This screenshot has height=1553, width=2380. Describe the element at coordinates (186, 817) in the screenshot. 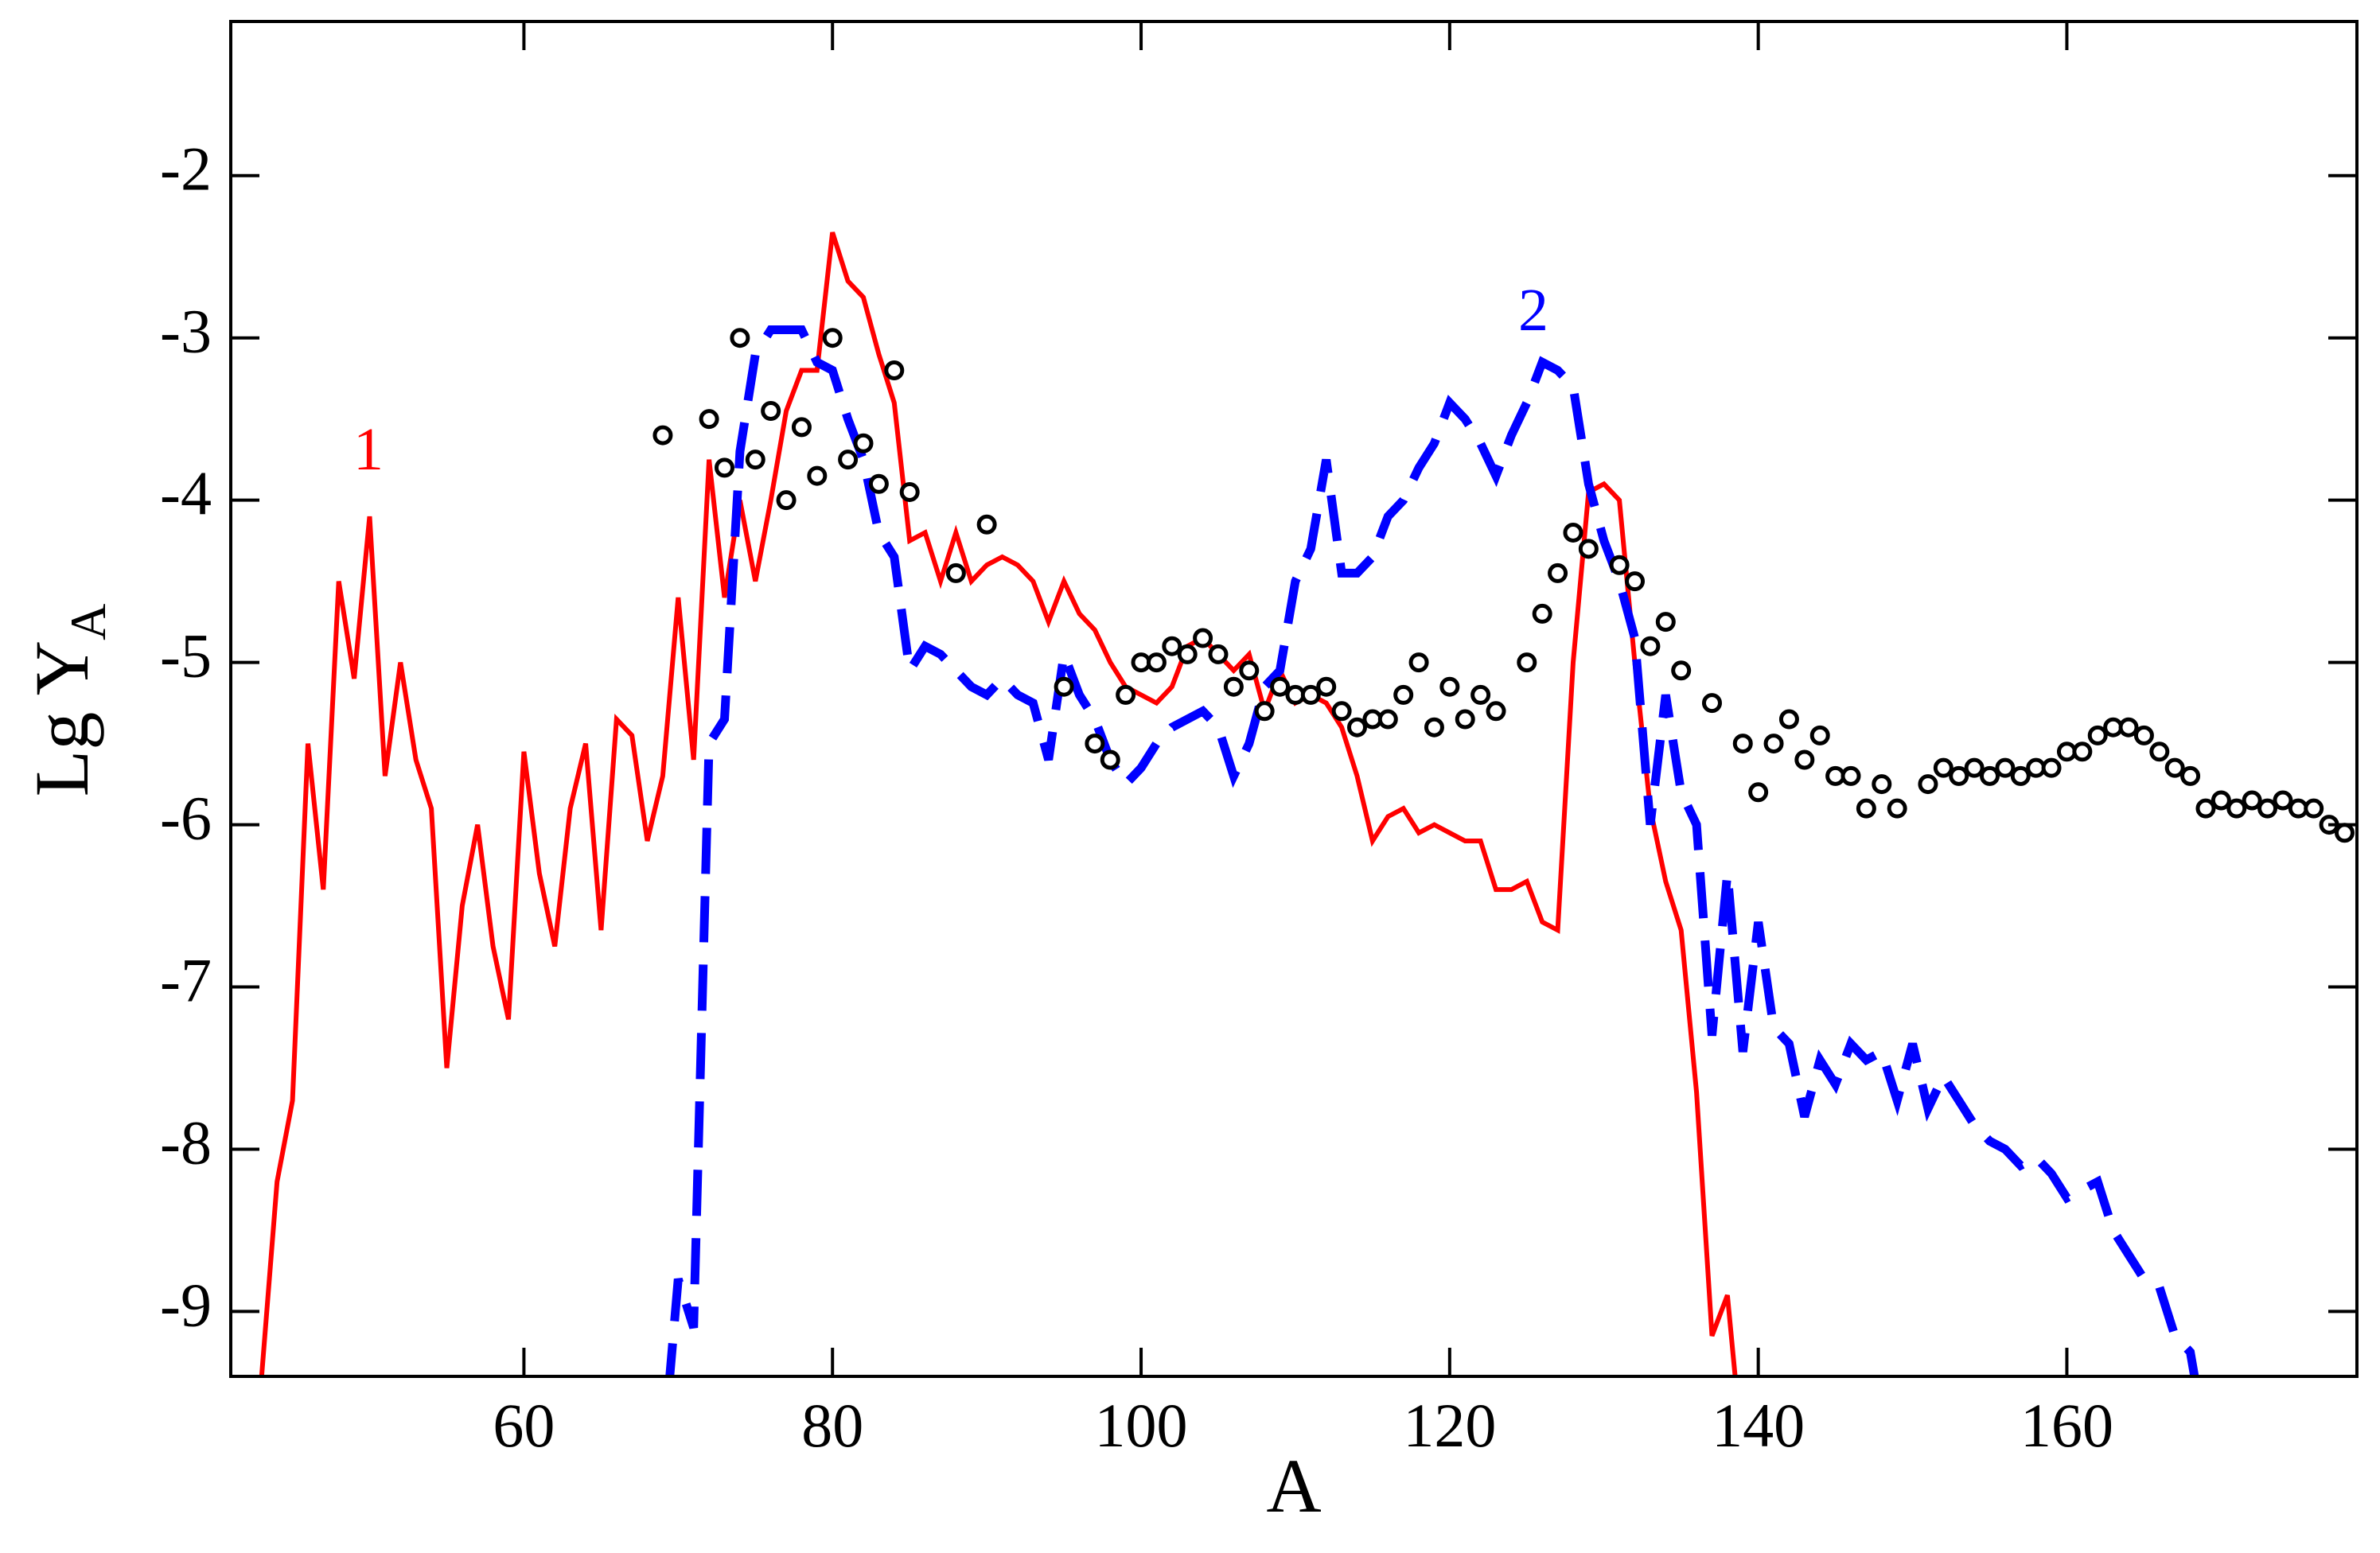

I see `y-tick-label: -6` at that location.